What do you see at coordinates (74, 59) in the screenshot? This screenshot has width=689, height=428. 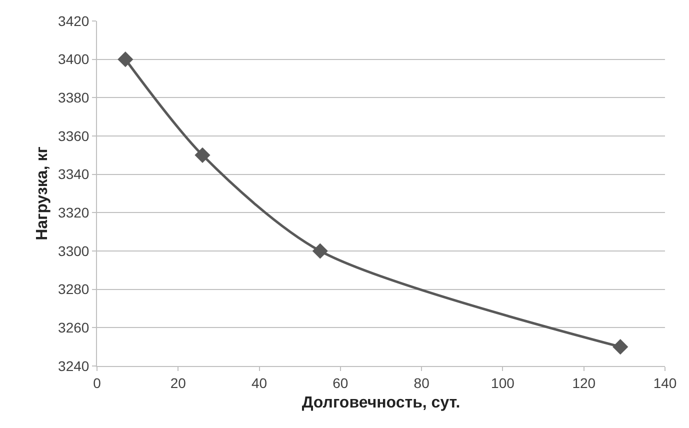 I see `y-tick-label: 3400` at bounding box center [74, 59].